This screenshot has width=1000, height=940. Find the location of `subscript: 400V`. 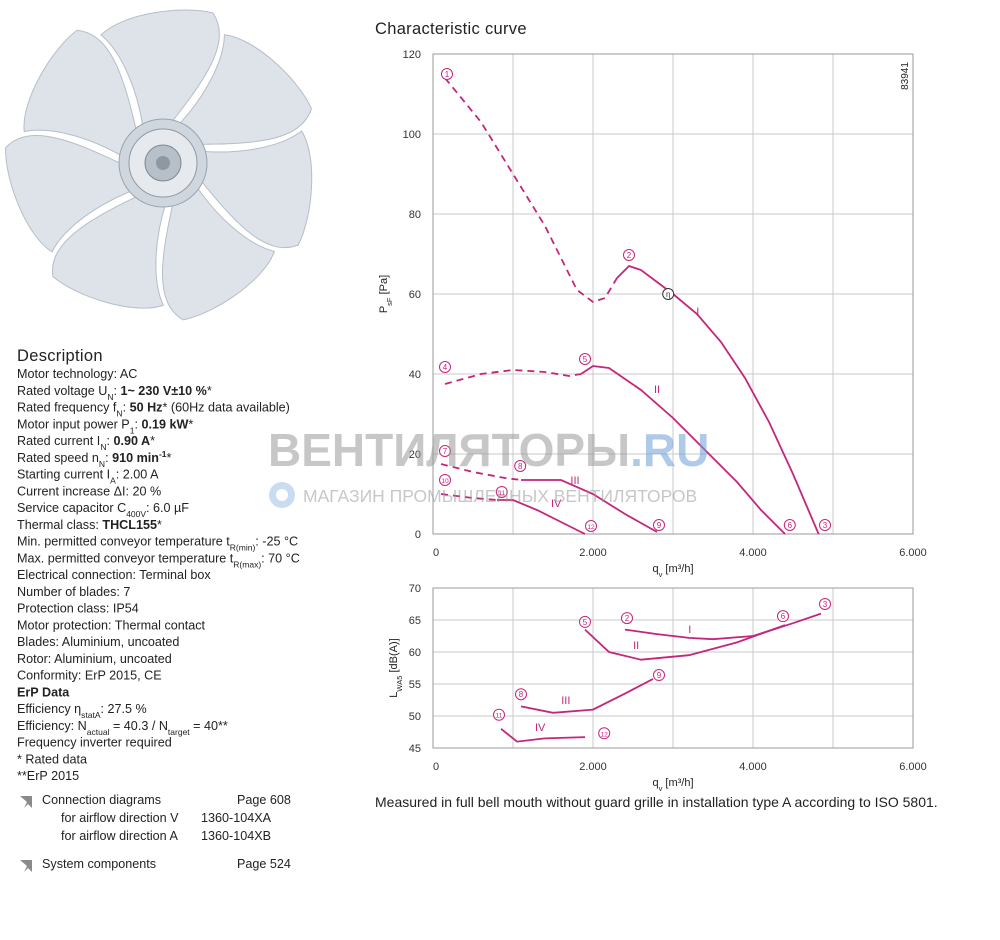

subscript: 400V is located at coordinates (136, 514).